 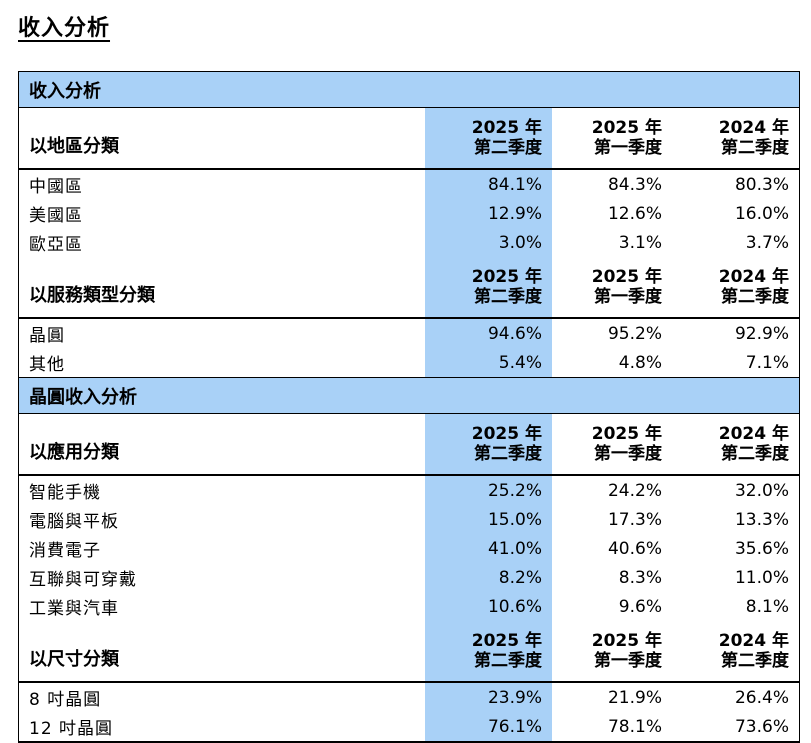 I want to click on group-label: 以服務類型分類, so click(x=222, y=288).